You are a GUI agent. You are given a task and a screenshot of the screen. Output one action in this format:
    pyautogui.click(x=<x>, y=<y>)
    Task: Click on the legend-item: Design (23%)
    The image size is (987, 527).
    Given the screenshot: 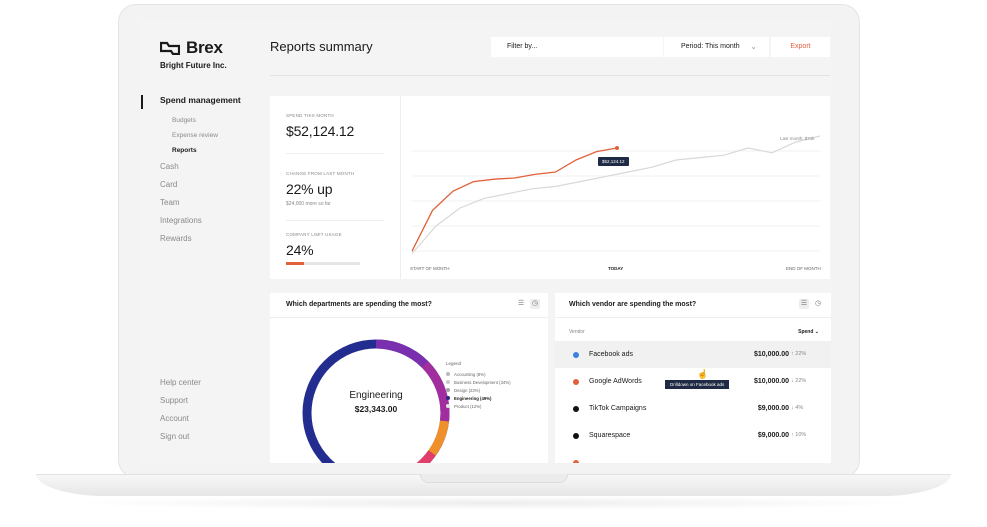 What is the action you would take?
    pyautogui.click(x=478, y=390)
    